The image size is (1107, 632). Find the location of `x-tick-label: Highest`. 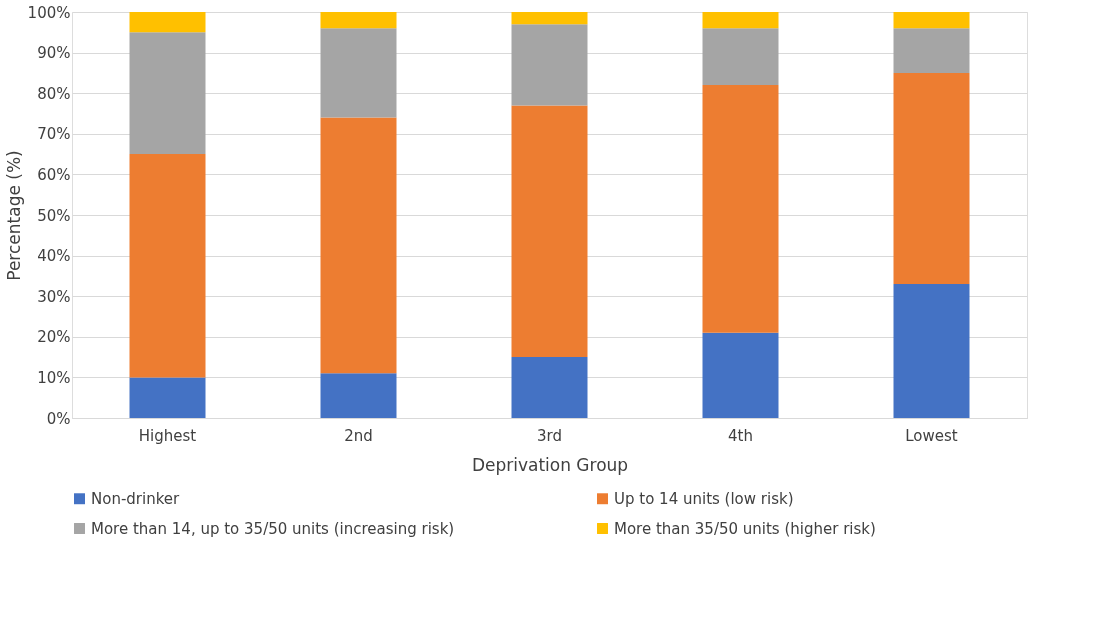

x-tick-label: Highest is located at coordinates (167, 435).